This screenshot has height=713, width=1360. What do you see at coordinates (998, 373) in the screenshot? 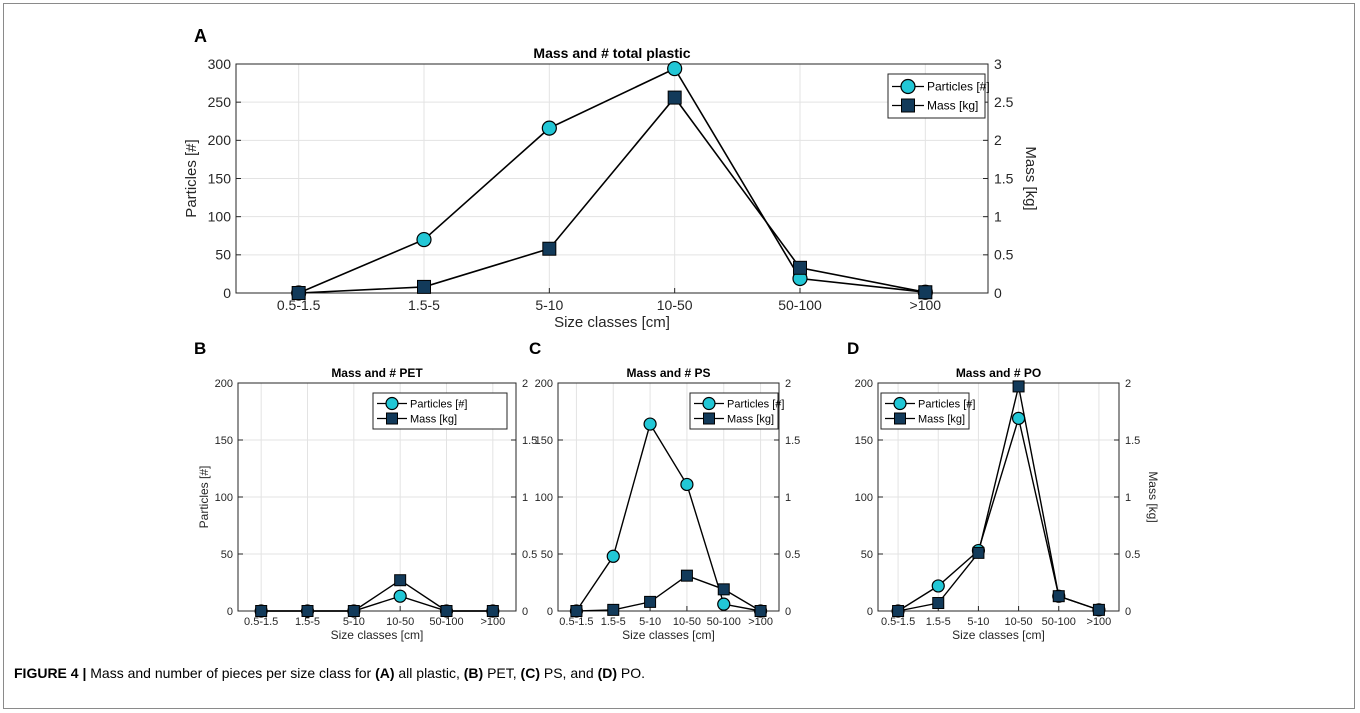
I see `chart-title: Mass and # PO` at bounding box center [998, 373].